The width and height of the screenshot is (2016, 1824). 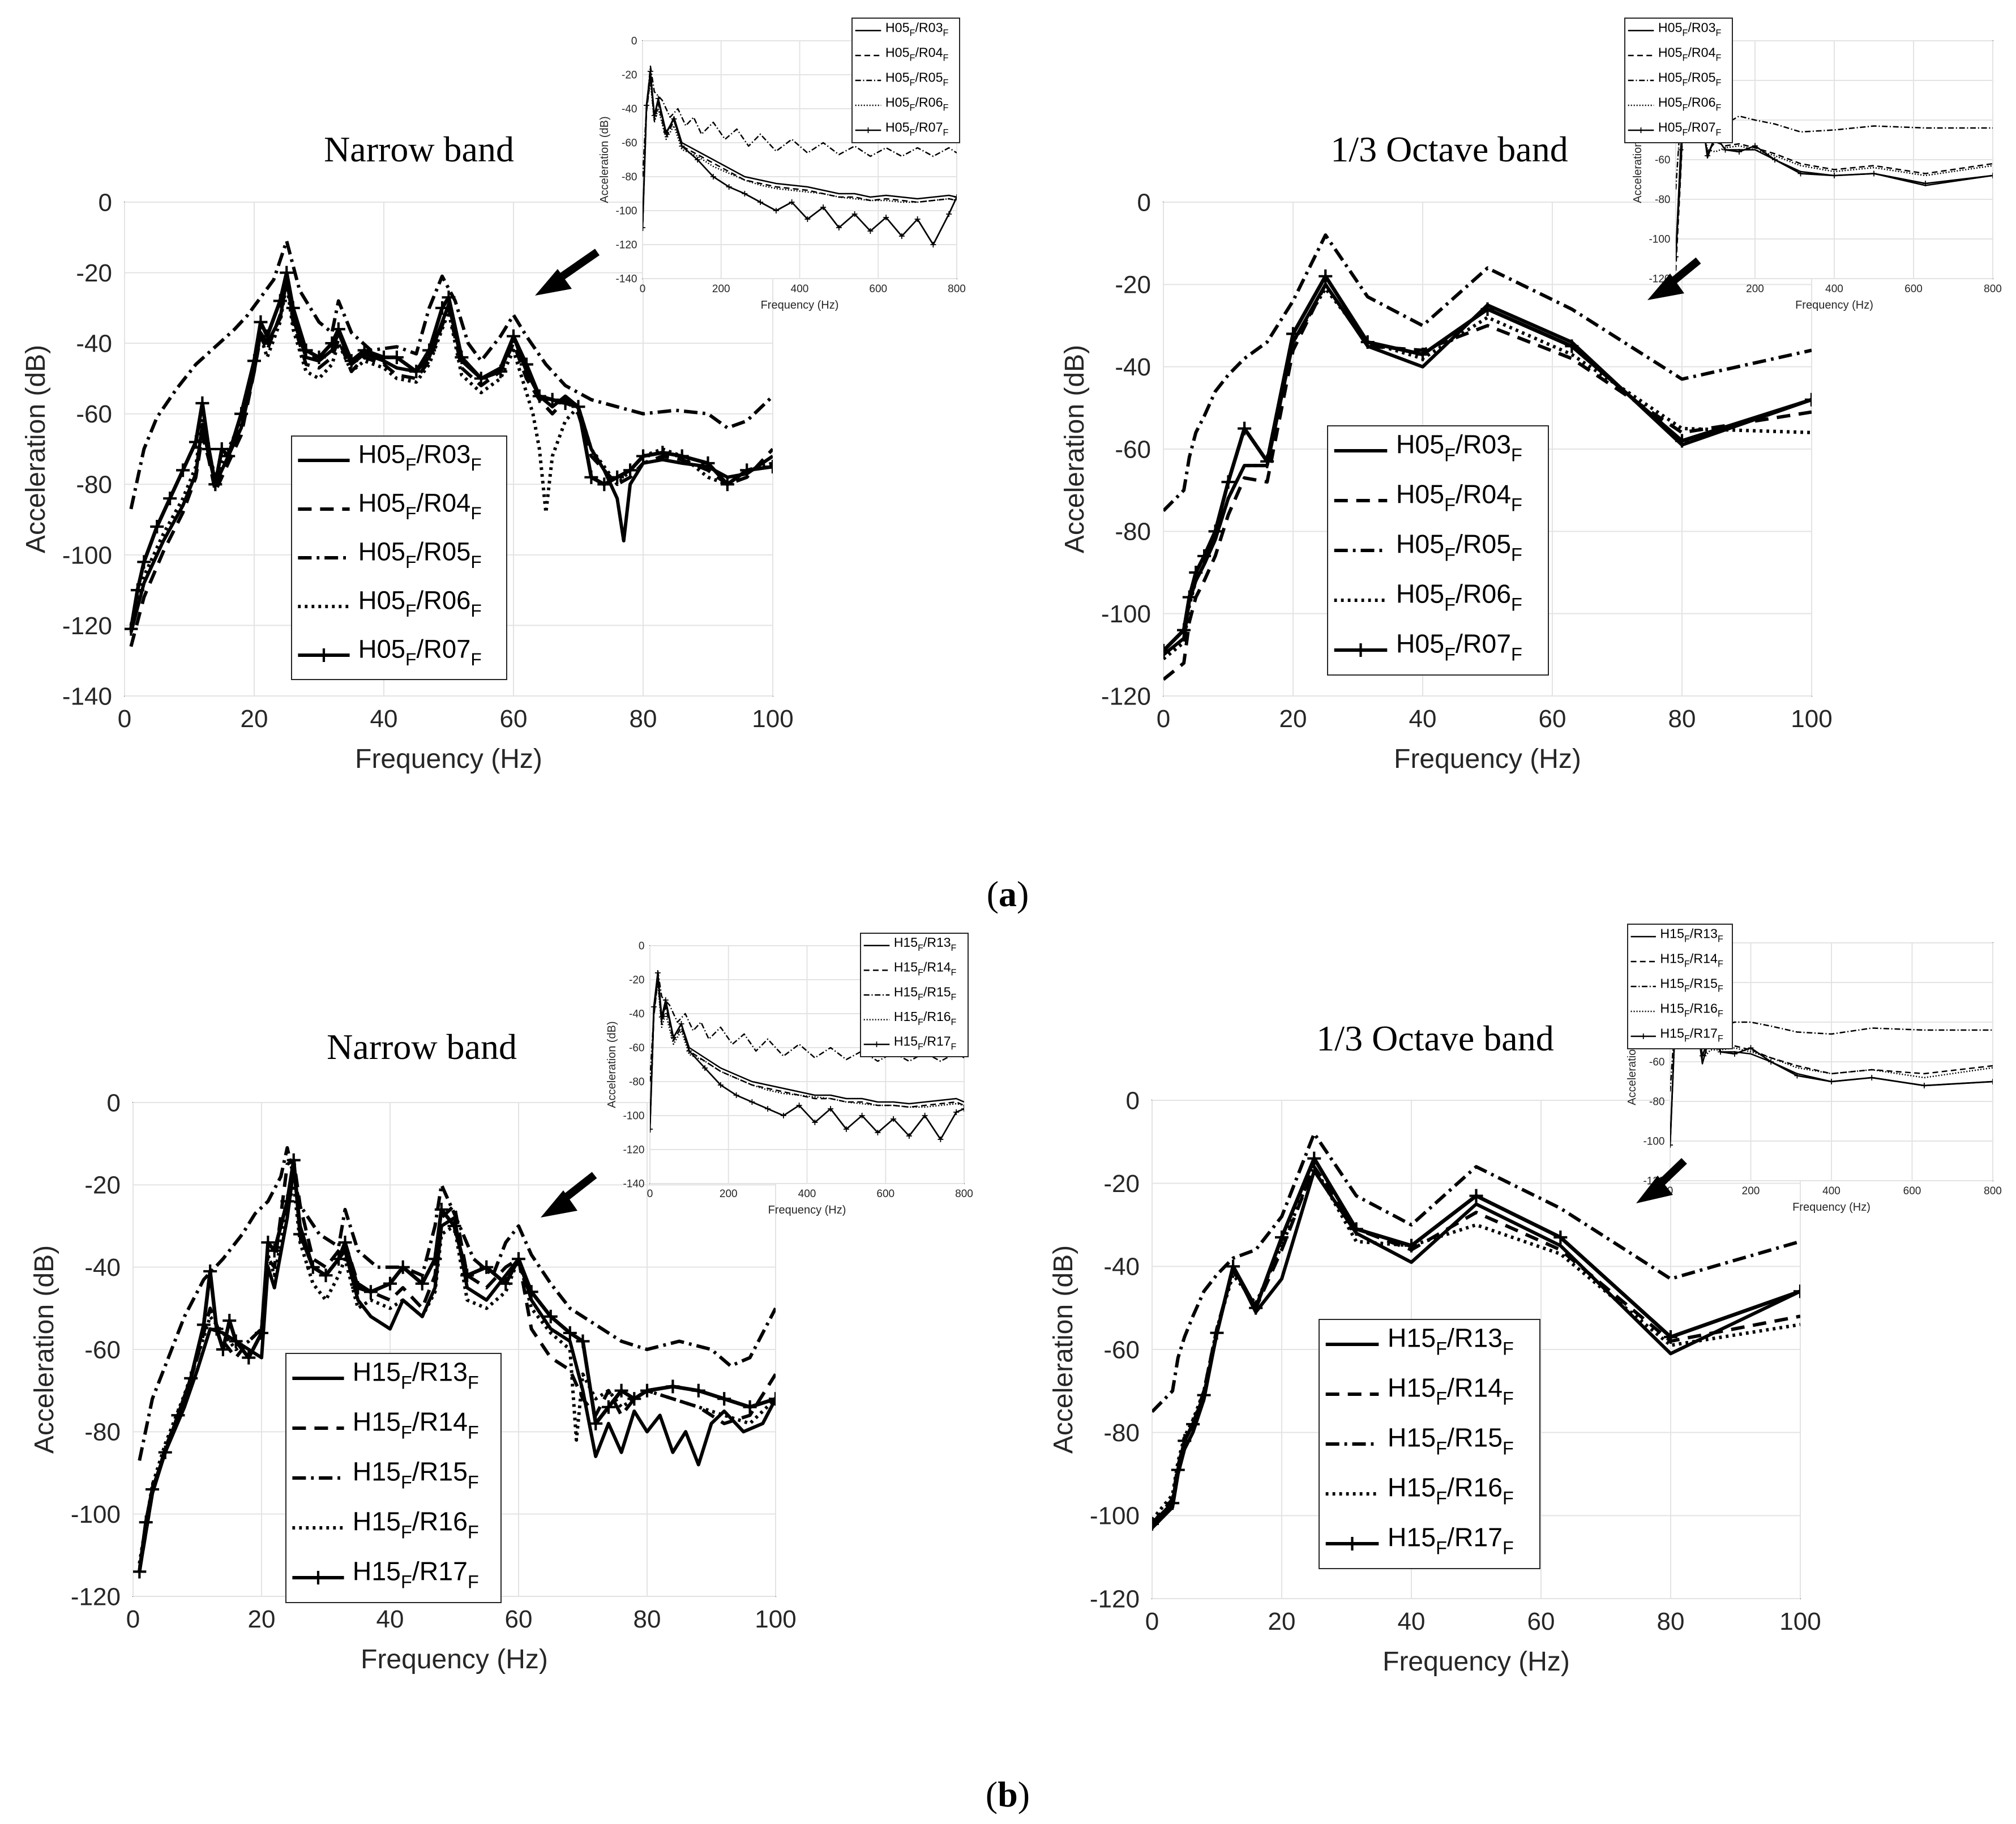 What do you see at coordinates (390, 603) in the screenshot?
I see `legend-item-H05F/R06F: H05F/R06F` at bounding box center [390, 603].